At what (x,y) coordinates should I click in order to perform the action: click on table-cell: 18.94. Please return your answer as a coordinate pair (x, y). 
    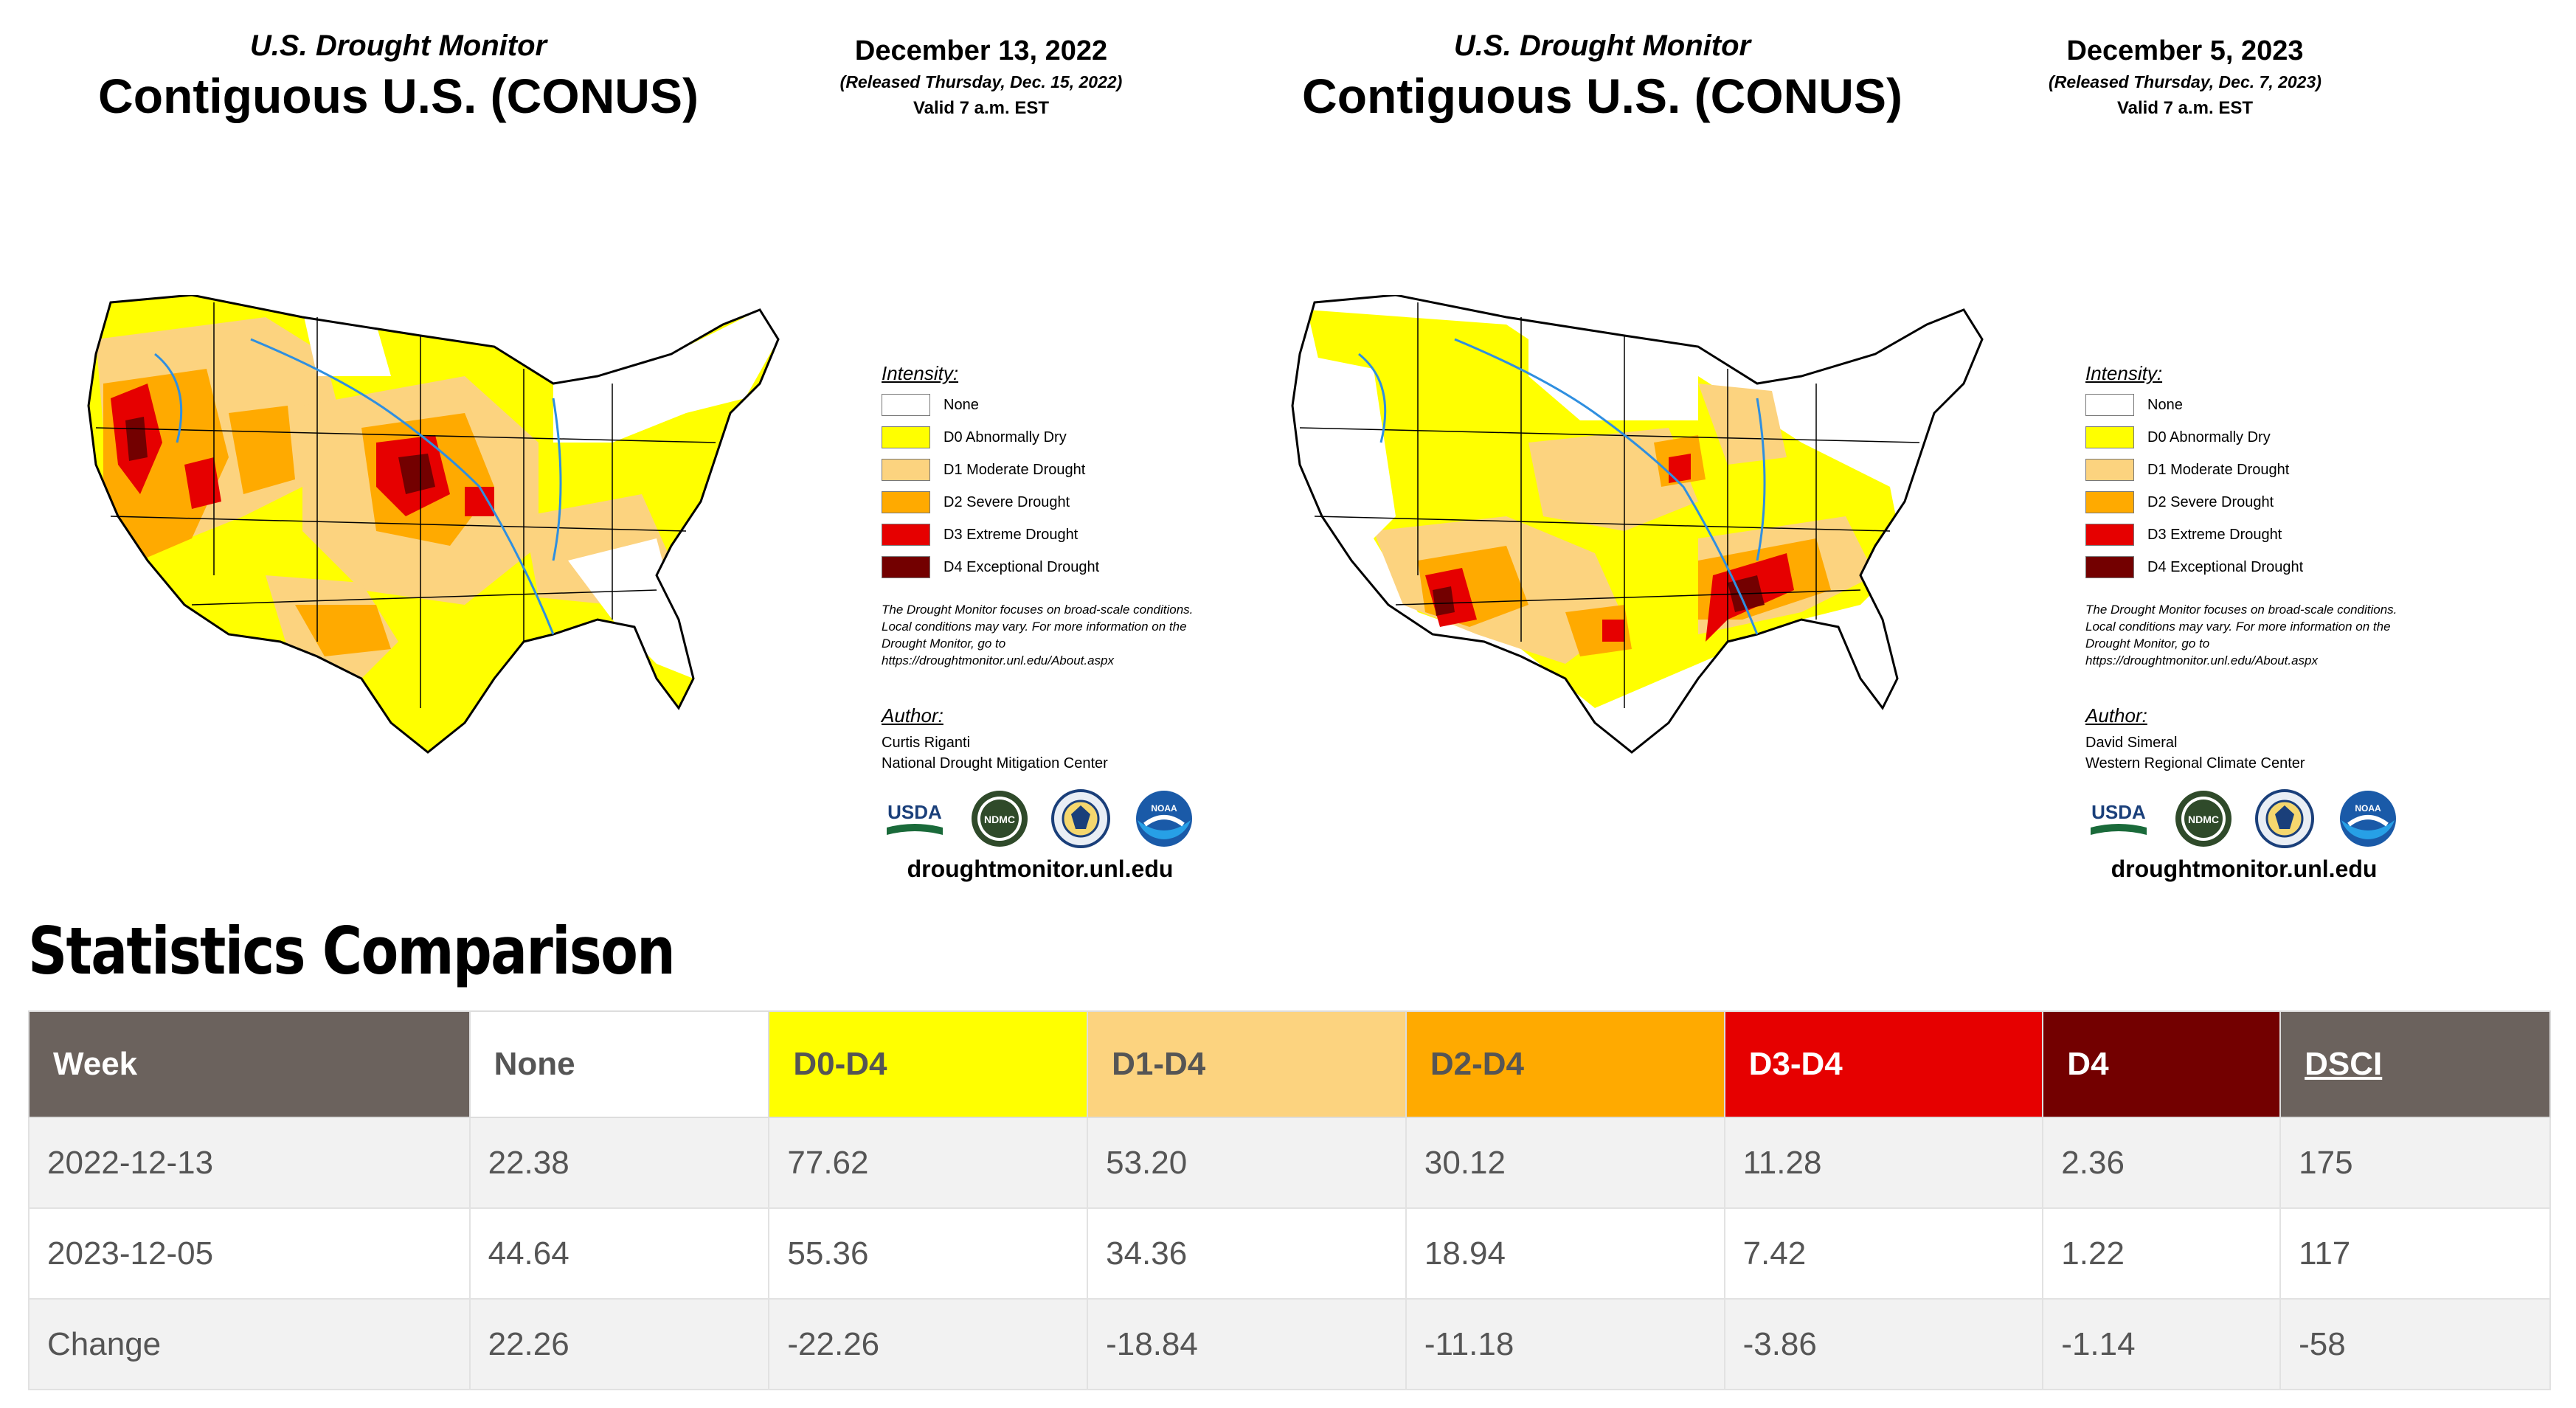
    Looking at the image, I should click on (1565, 1253).